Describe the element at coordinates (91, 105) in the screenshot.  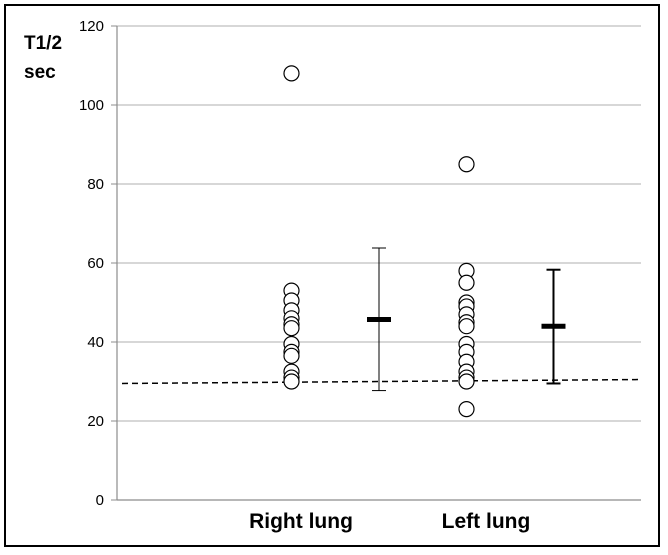
I see `y-tick-label-100: 100` at that location.